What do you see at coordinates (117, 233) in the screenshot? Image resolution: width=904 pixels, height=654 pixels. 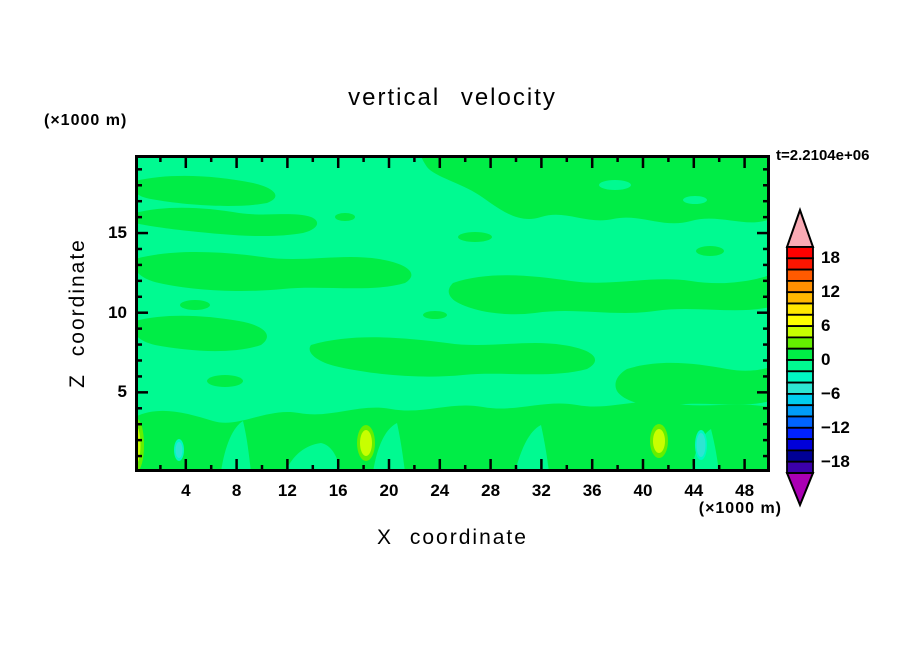 I see `y-tick-label: 15` at bounding box center [117, 233].